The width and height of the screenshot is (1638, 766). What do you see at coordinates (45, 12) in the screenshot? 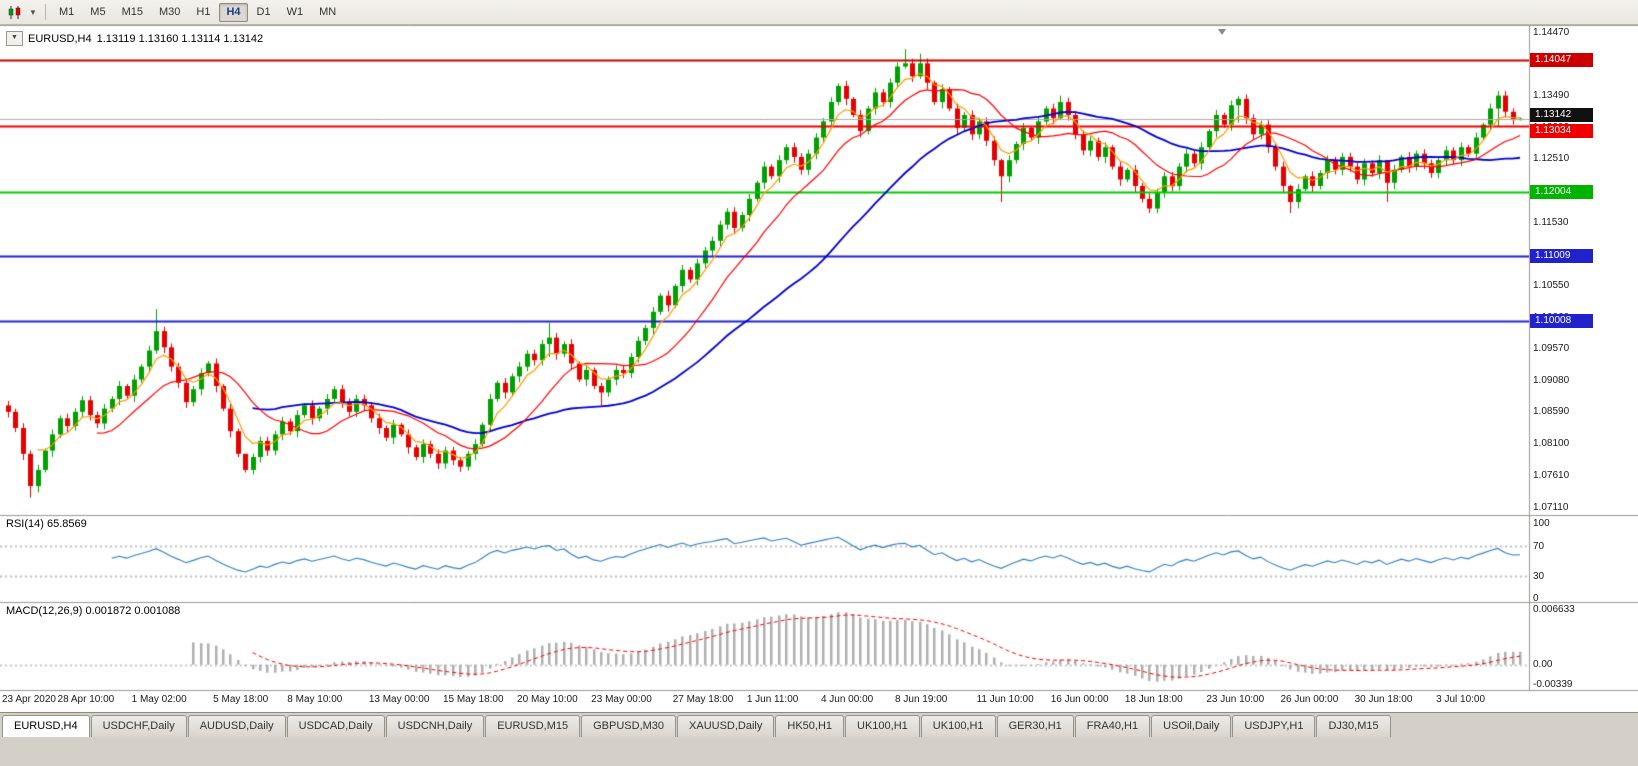
I see `toolbar-separator` at bounding box center [45, 12].